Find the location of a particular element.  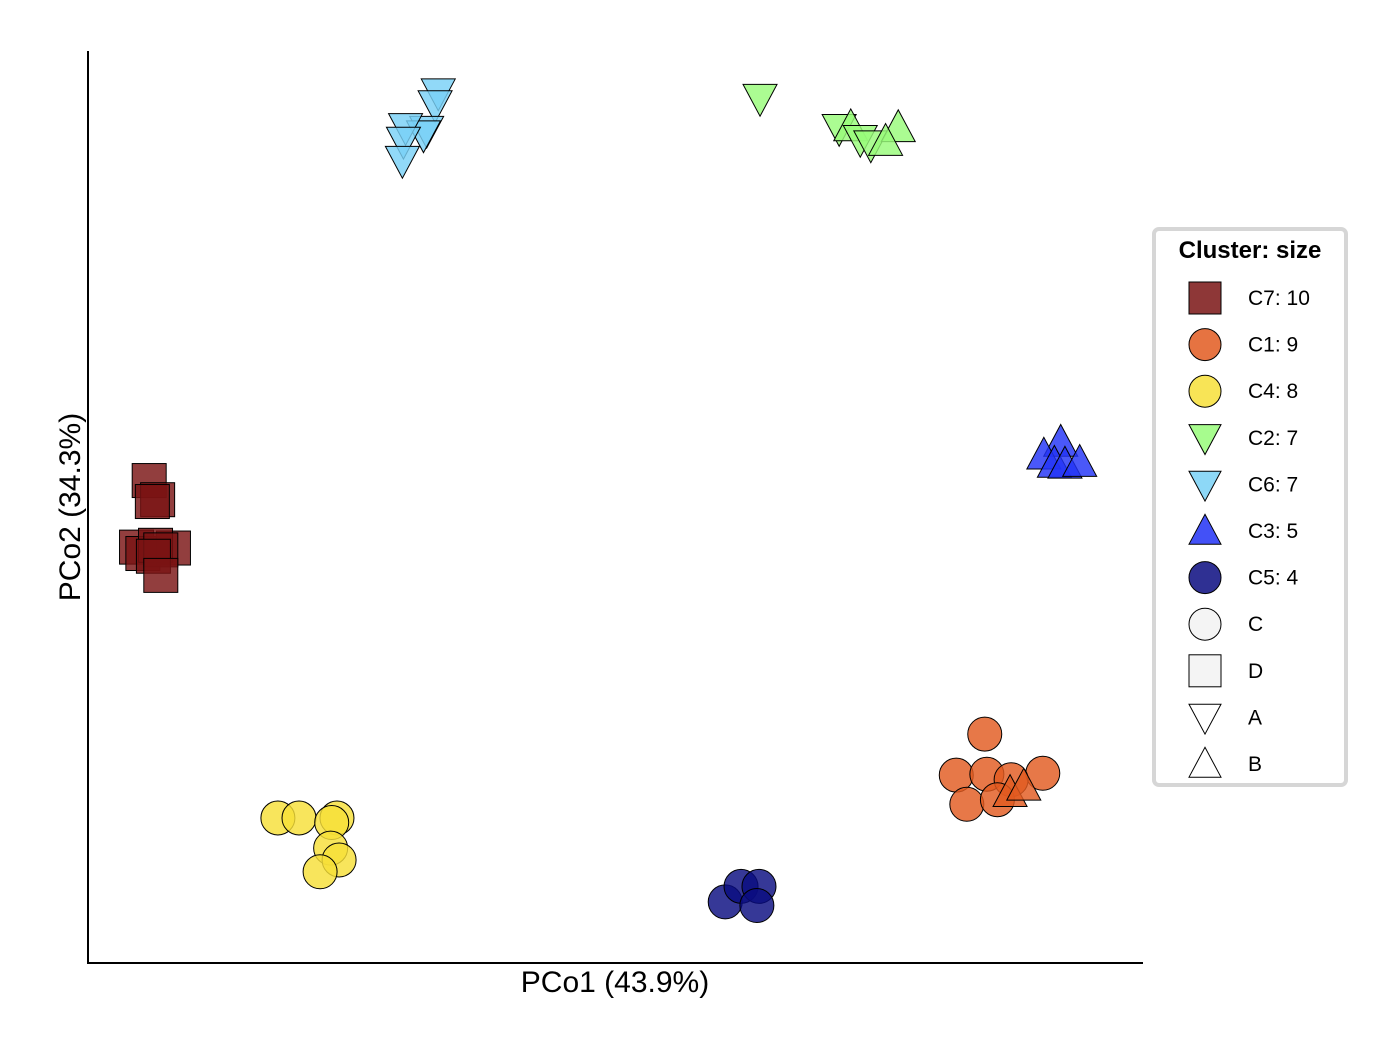

legend-label: C1: 9 is located at coordinates (1273, 345).